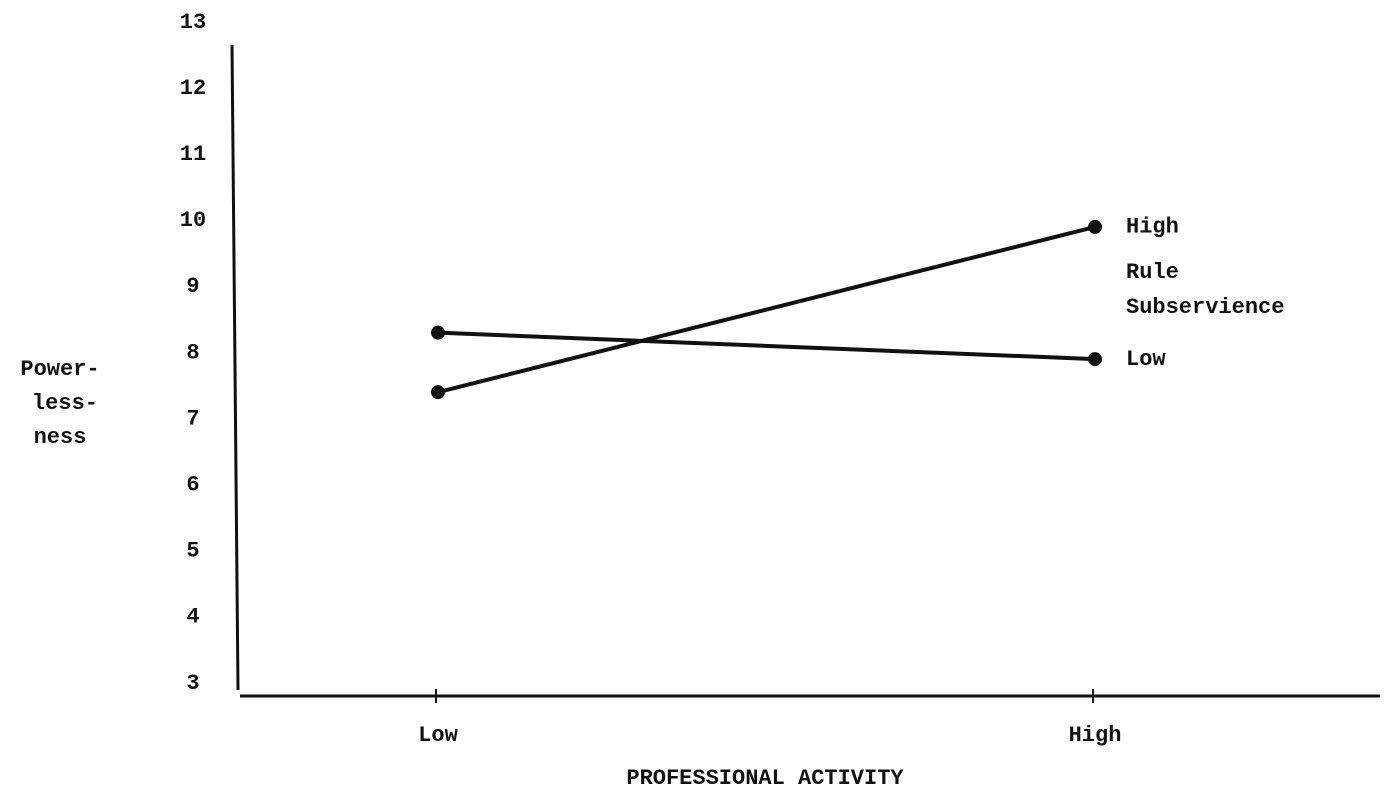 This screenshot has width=1390, height=794. What do you see at coordinates (1095, 735) in the screenshot?
I see `x-tick-label: High` at bounding box center [1095, 735].